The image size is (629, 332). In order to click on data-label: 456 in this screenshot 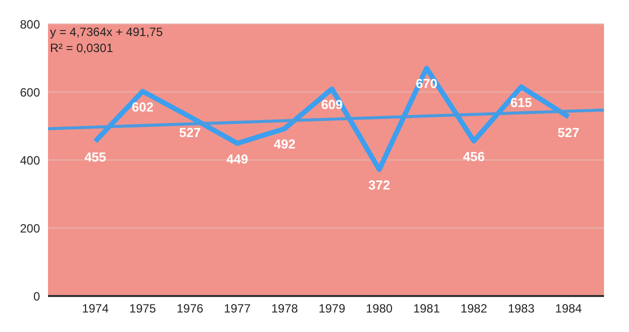, I will do `click(474, 156)`.